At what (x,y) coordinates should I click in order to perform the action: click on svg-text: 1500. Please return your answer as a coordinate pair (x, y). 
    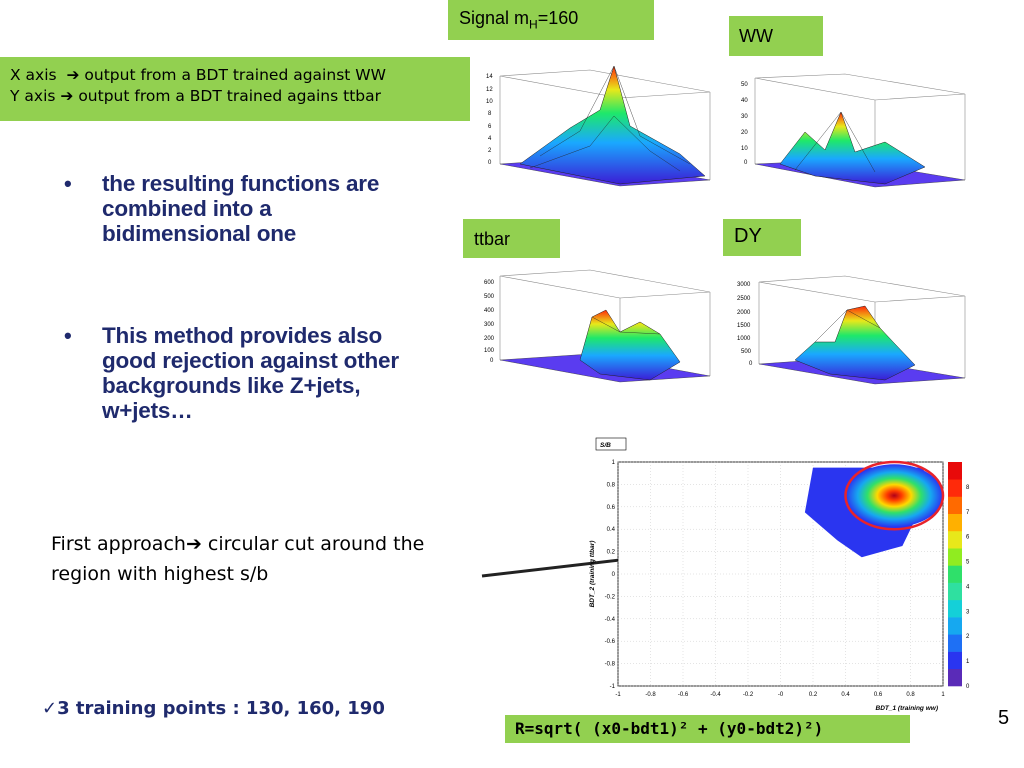
    Looking at the image, I should click on (744, 326).